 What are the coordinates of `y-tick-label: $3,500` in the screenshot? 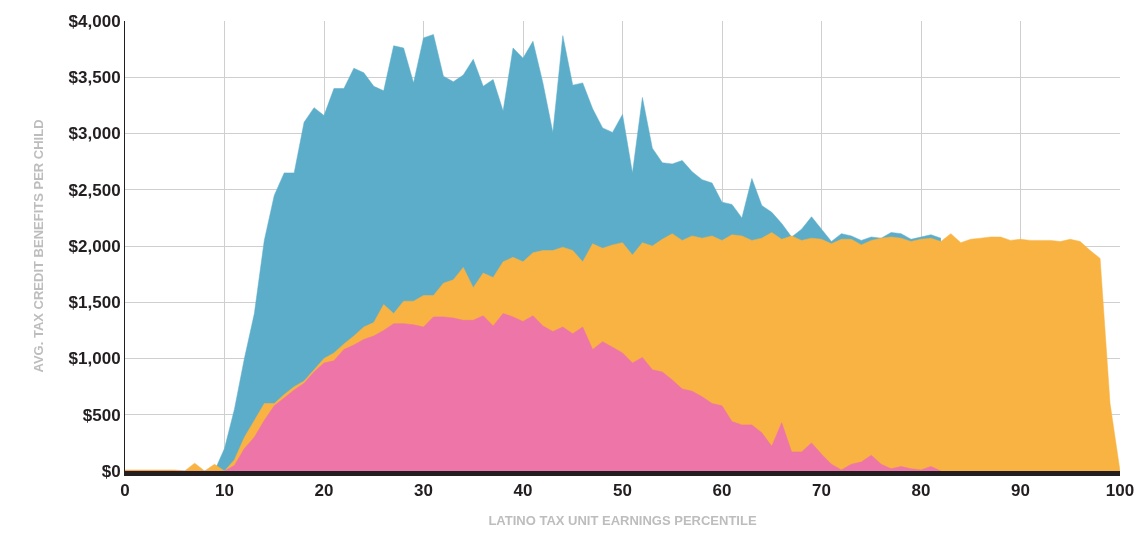 It's located at (94, 78).